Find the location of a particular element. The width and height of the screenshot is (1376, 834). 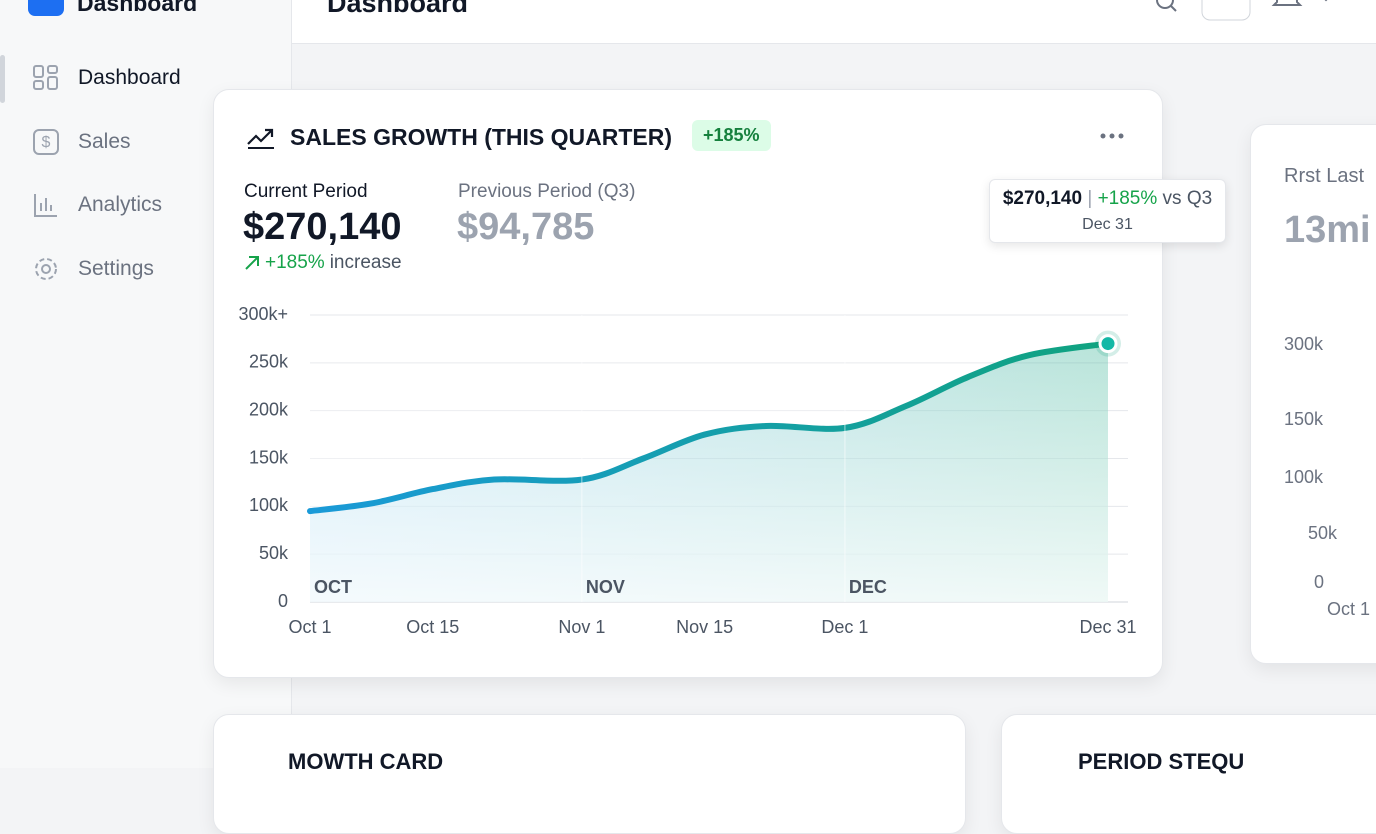

notification-button is located at coordinates (1287, 3).